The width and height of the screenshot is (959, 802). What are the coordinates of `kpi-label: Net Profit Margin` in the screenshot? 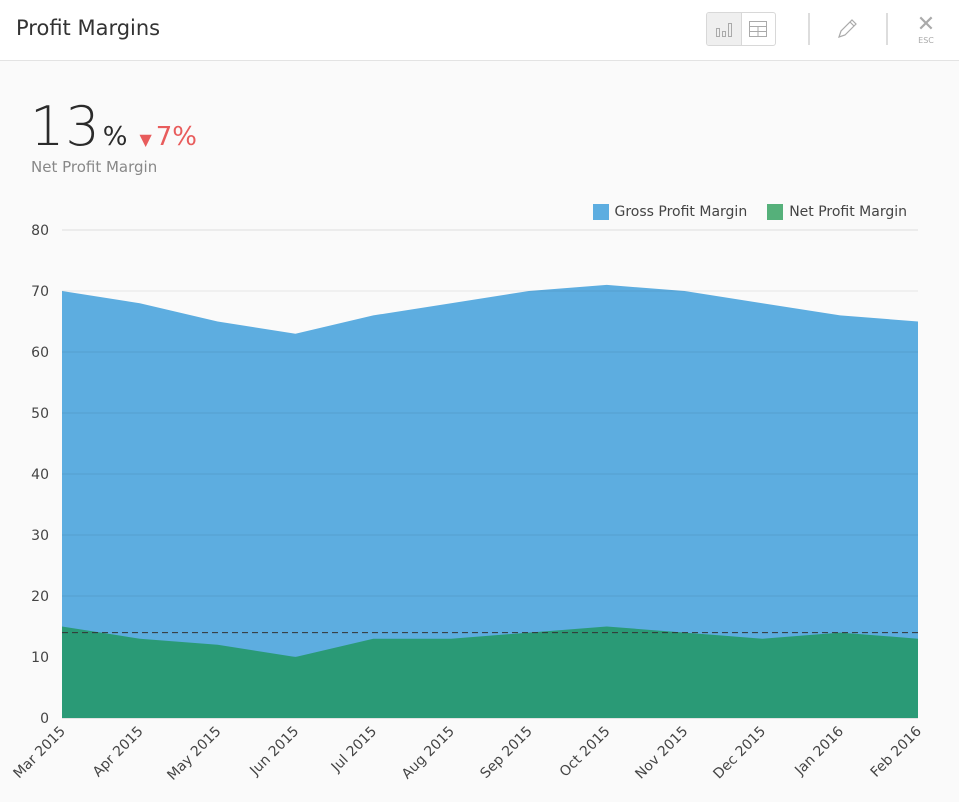 It's located at (94, 167).